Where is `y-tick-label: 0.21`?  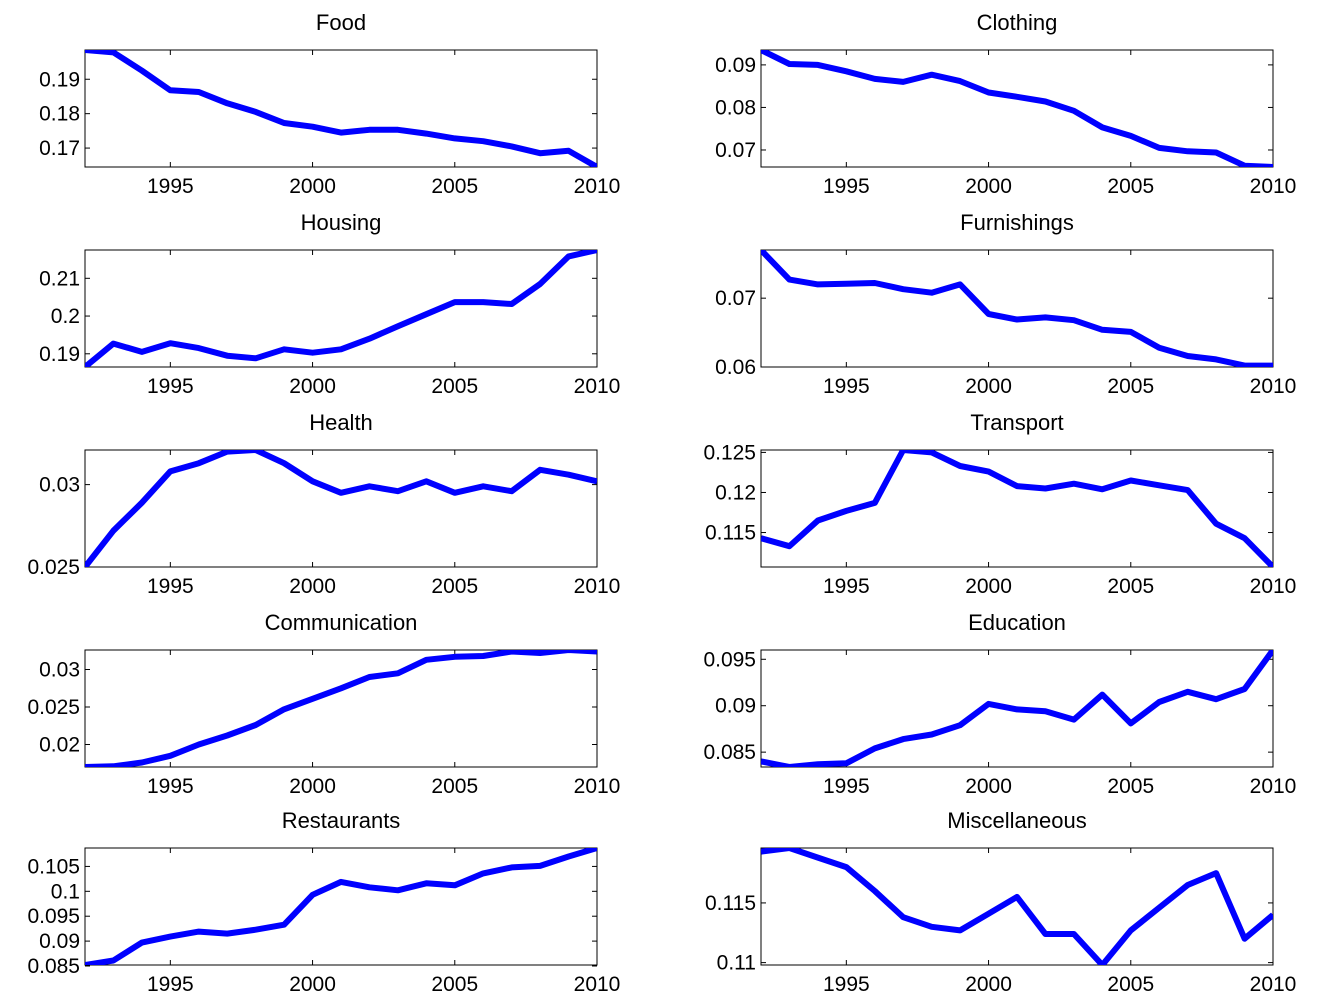
y-tick-label: 0.21 is located at coordinates (59, 278).